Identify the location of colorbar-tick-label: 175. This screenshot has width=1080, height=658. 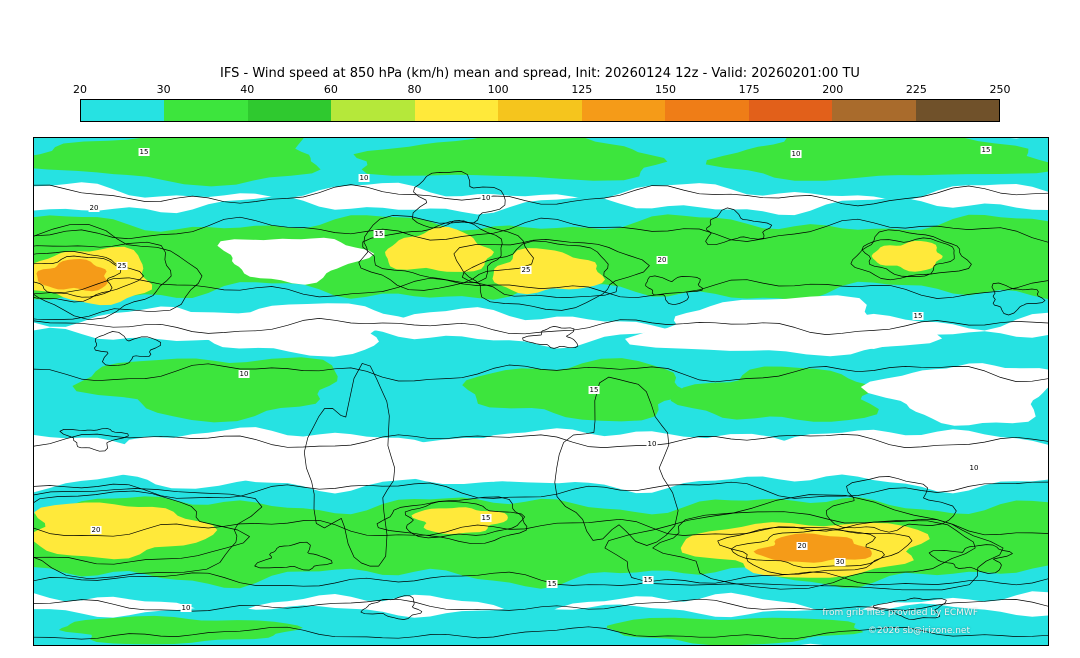
(749, 89).